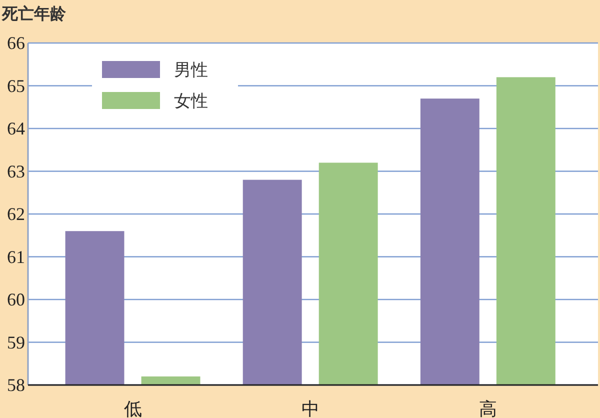 The height and width of the screenshot is (418, 600). Describe the element at coordinates (487, 408) in the screenshot. I see `x-tick-label: 高` at that location.